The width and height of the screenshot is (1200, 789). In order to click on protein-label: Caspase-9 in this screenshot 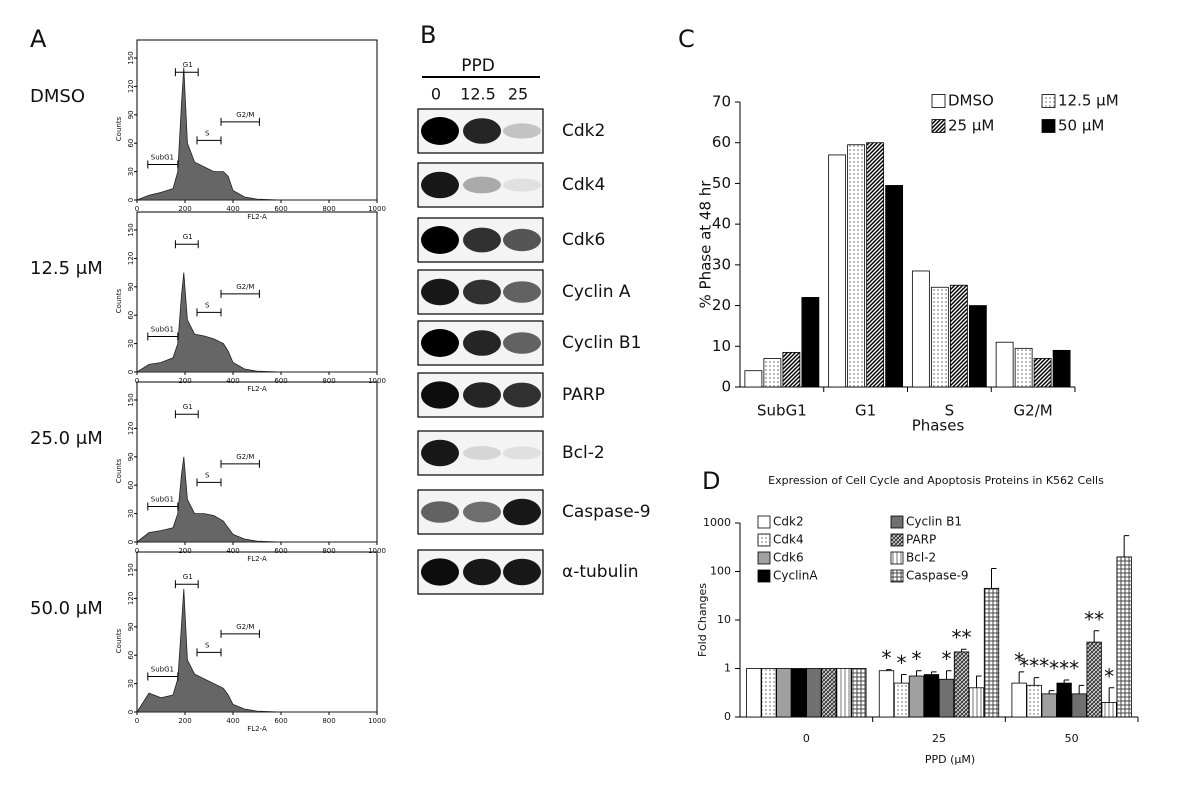, I will do `click(606, 512)`.